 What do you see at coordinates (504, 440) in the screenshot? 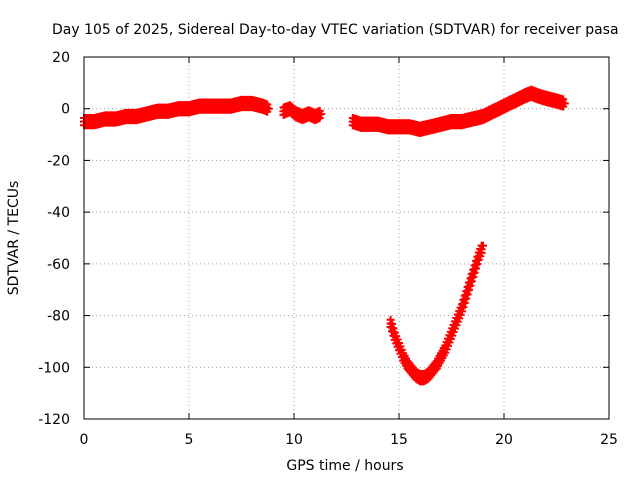
I see `x-tick-label: 20` at bounding box center [504, 440].